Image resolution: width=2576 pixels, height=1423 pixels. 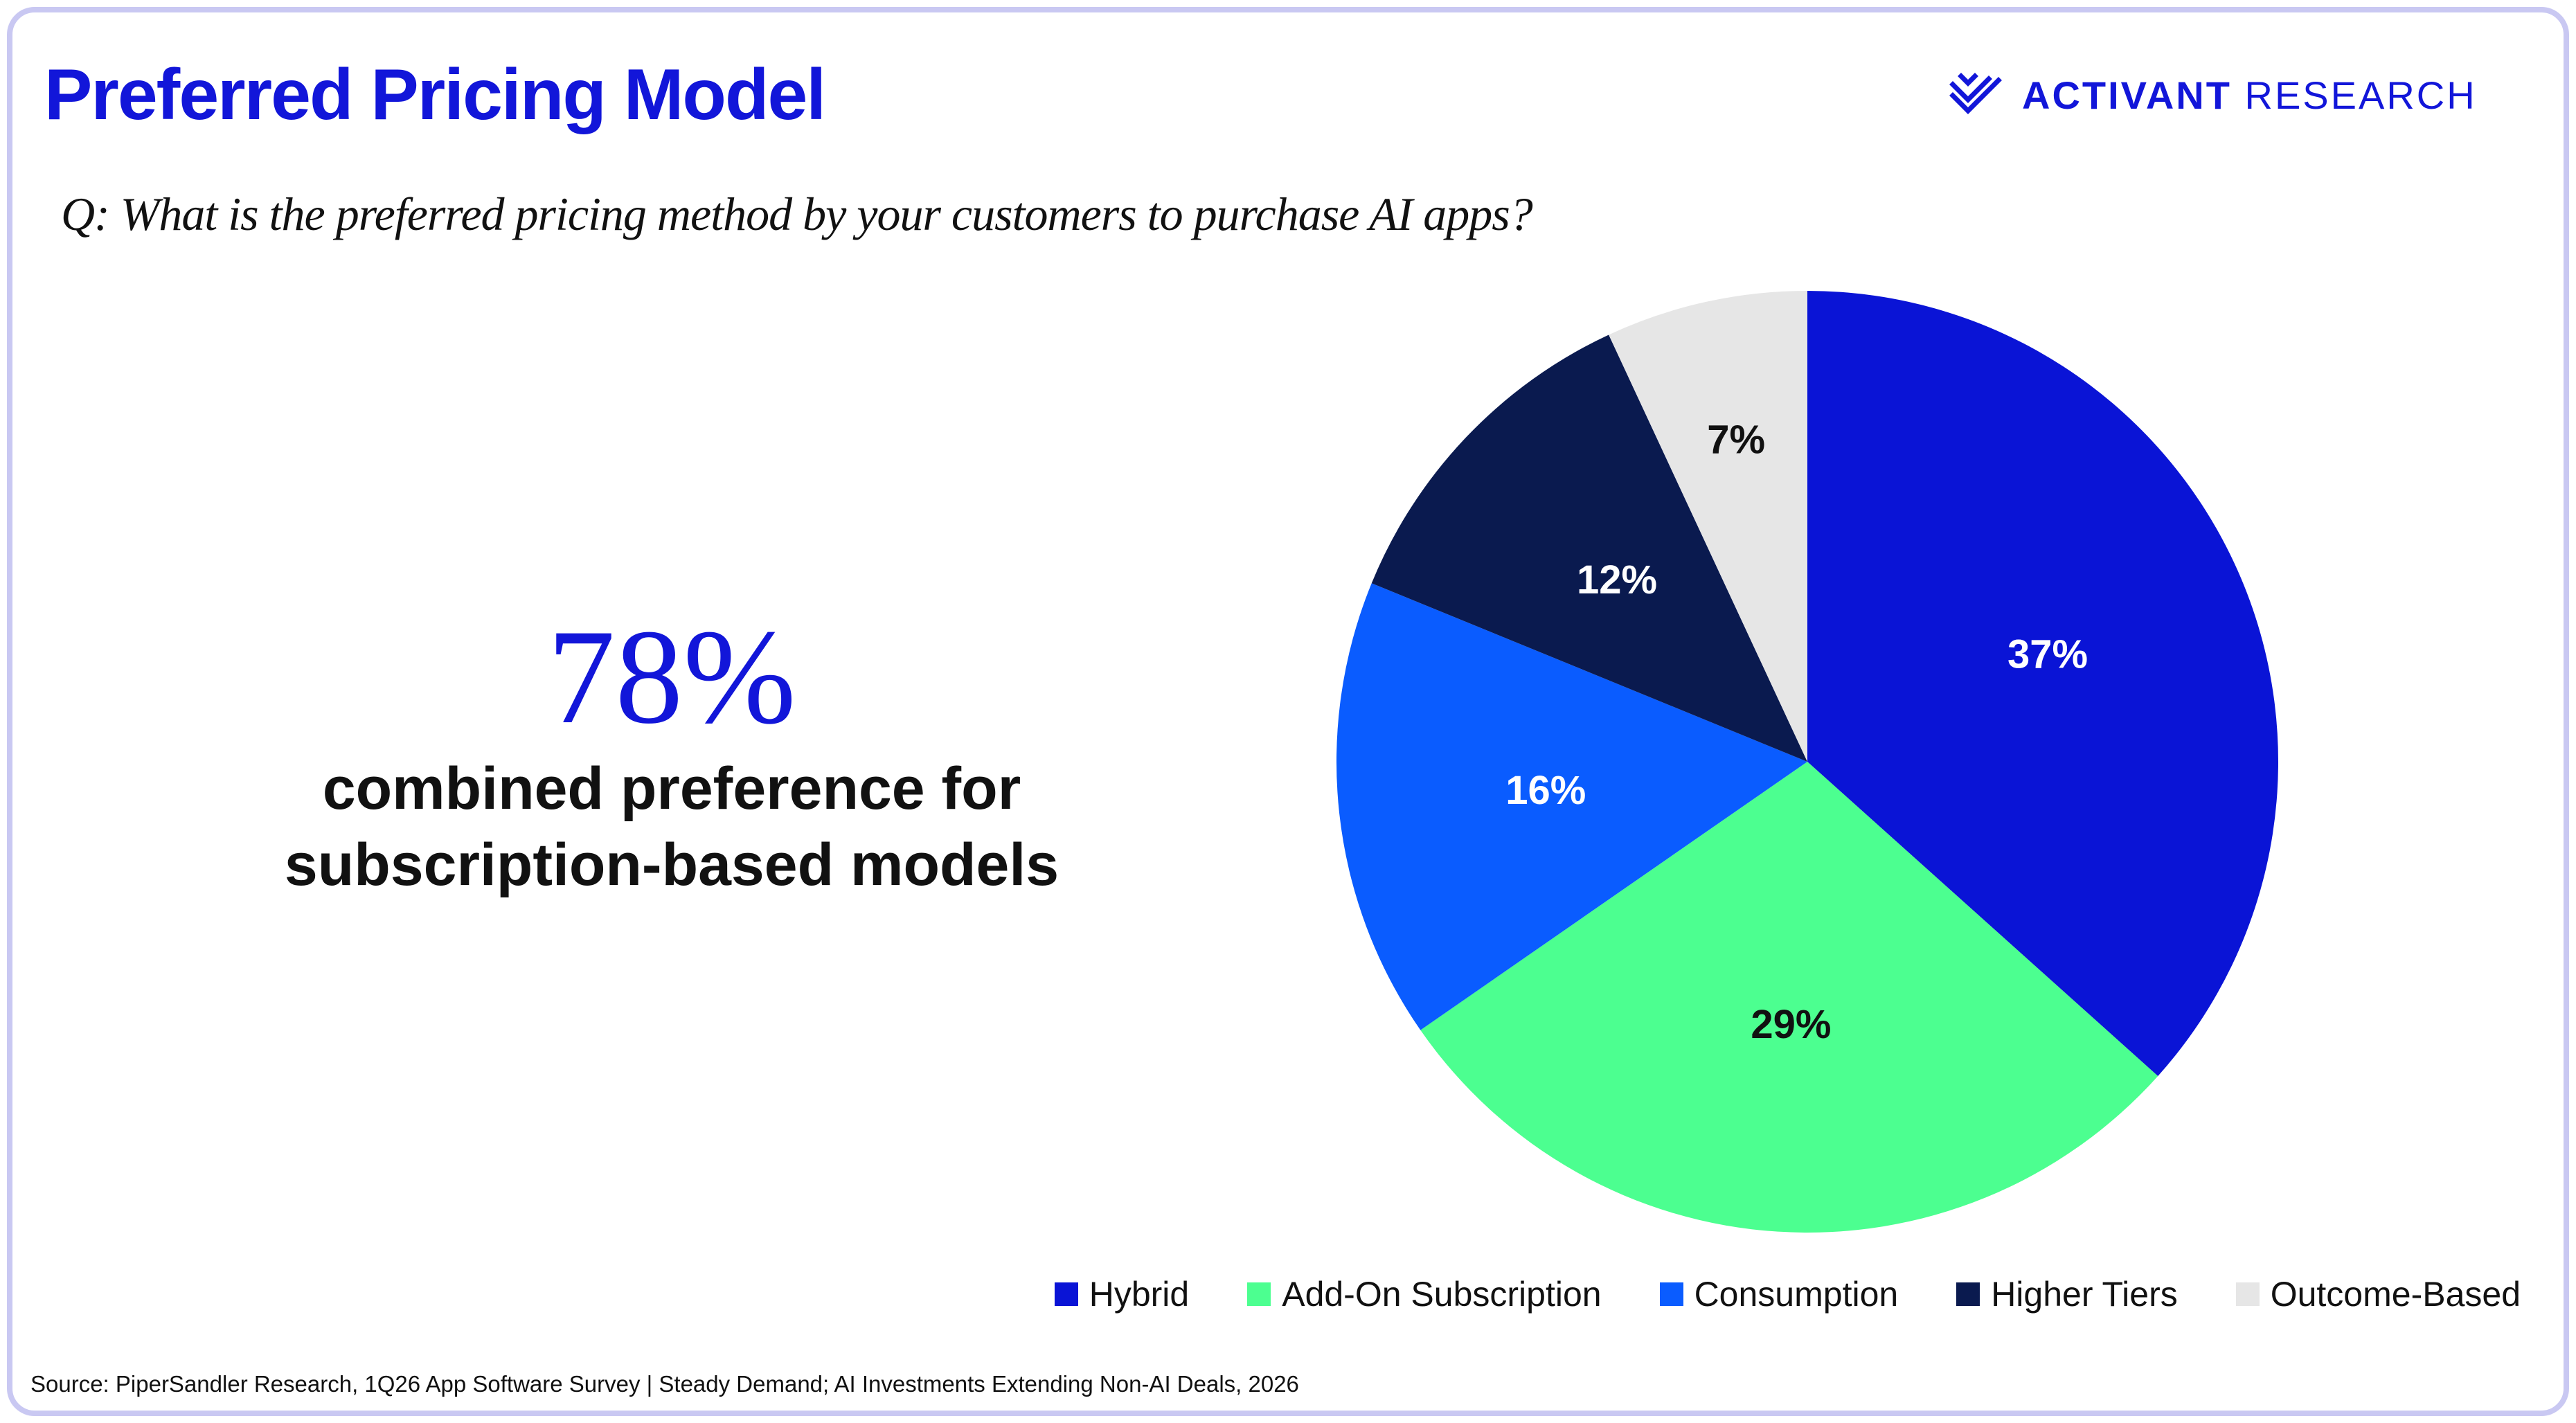 I want to click on pie-data-label-hybrid: 37%, so click(x=2047, y=654).